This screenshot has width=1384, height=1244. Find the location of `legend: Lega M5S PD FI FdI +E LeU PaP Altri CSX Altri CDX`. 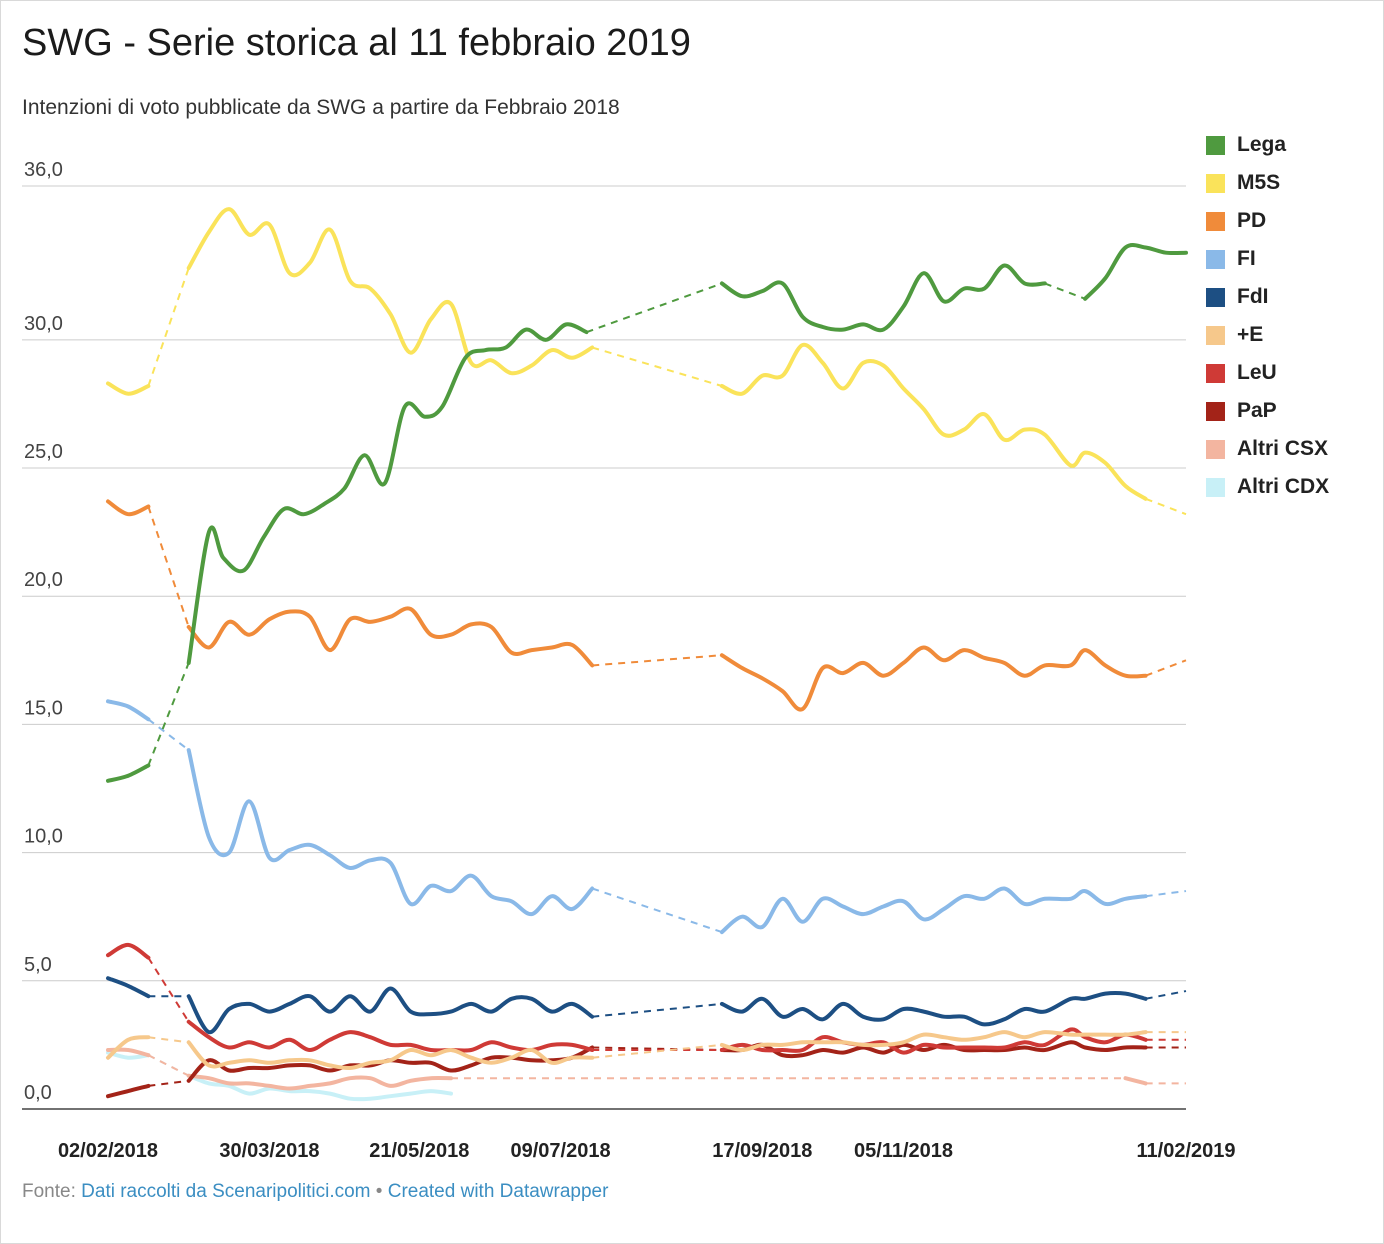

legend: Lega M5S PD FI FdI +E LeU PaP Altri CSX Altri CDX is located at coordinates (1267, 316).